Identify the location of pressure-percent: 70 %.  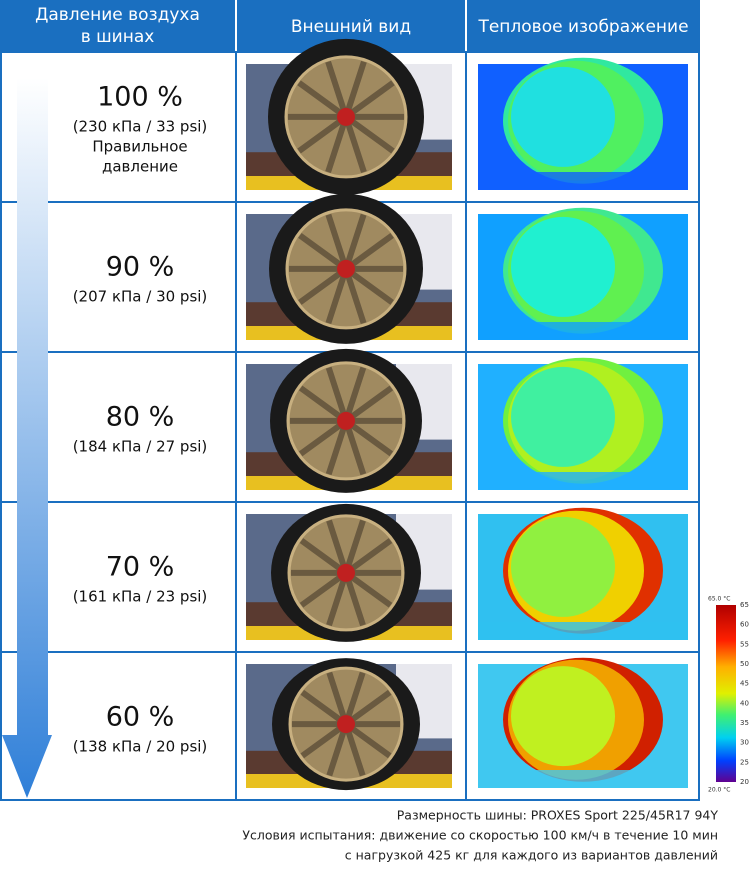
(140, 567).